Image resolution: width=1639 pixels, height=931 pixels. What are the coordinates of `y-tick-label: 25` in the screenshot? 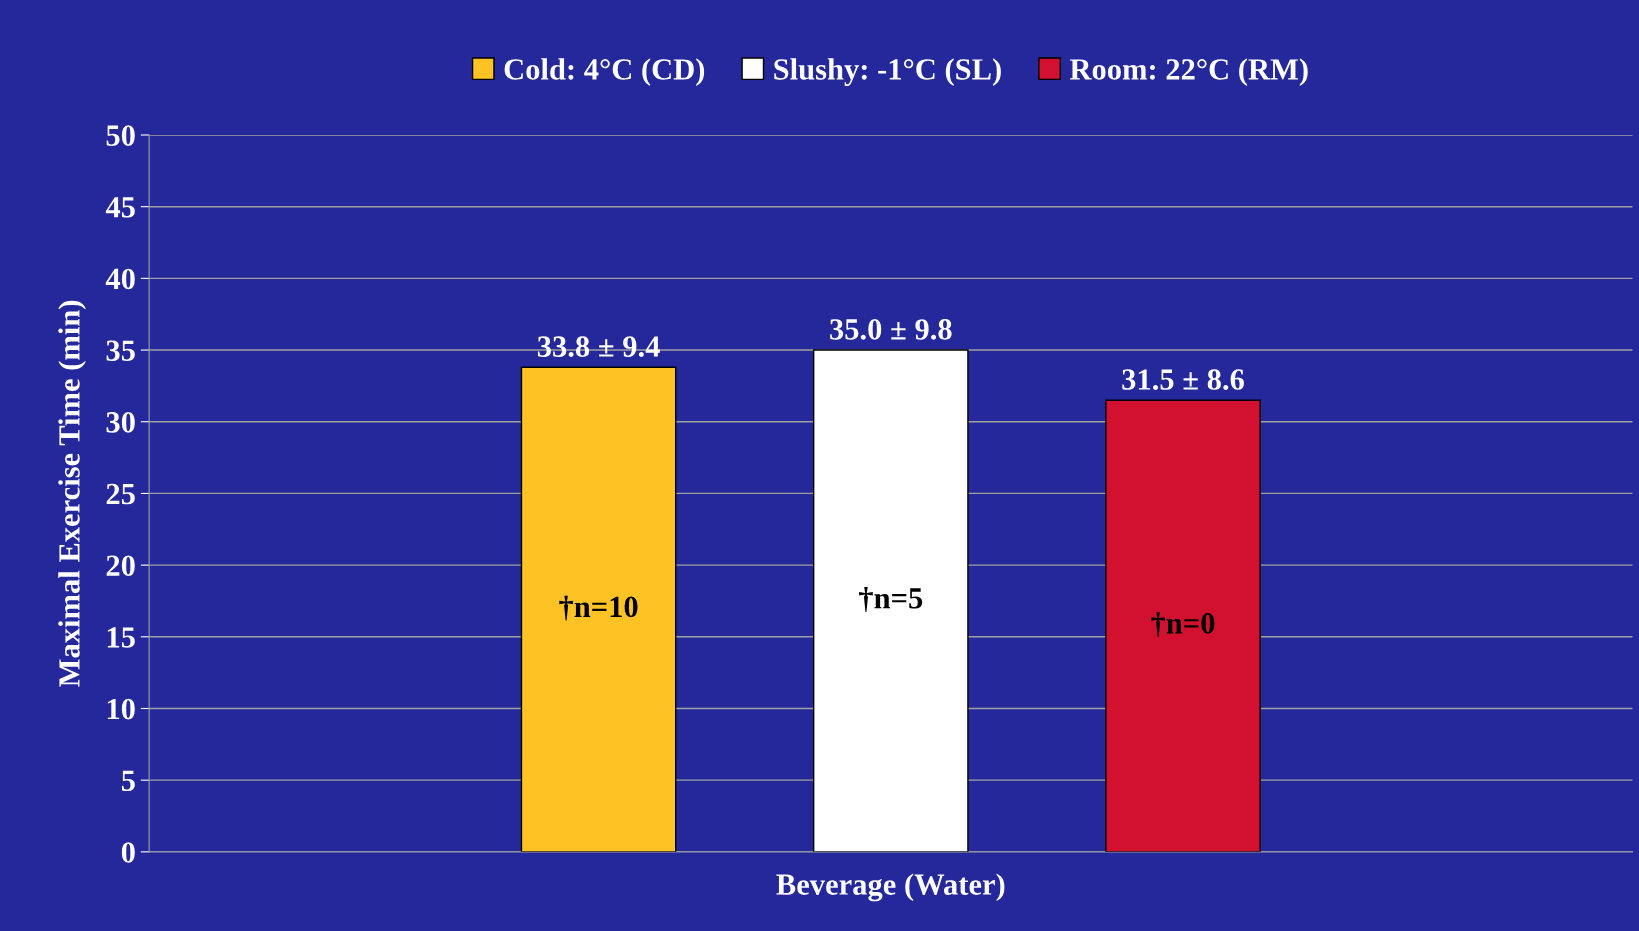 It's located at (120, 494).